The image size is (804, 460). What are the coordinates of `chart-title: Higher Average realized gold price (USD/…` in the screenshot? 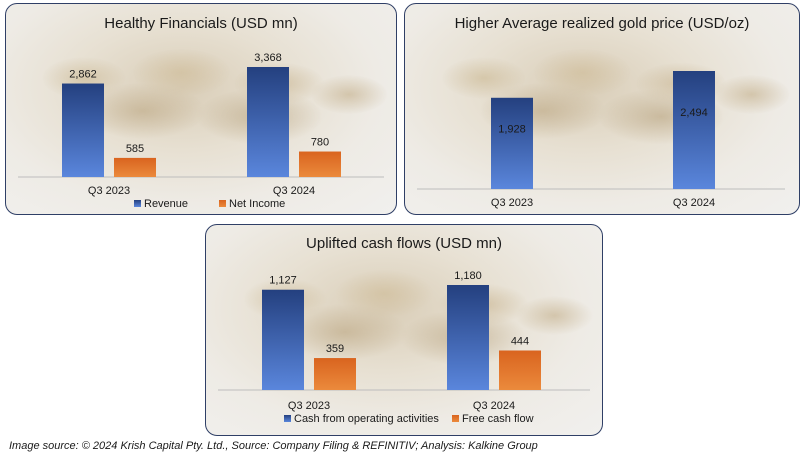 It's located at (602, 23).